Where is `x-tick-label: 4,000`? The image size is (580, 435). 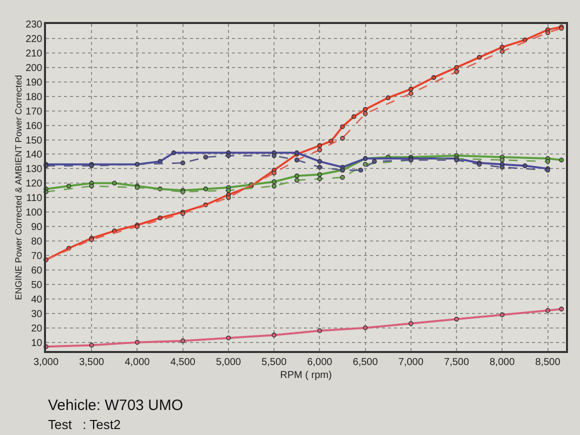
x-tick-label: 4,000 is located at coordinates (137, 362).